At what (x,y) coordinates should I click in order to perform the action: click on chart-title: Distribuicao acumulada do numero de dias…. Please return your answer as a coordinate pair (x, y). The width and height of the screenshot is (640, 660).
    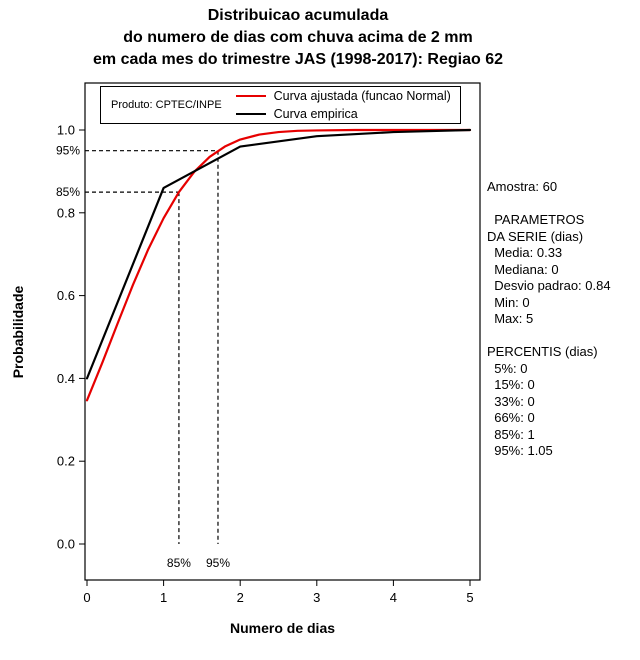
    Looking at the image, I should click on (298, 38).